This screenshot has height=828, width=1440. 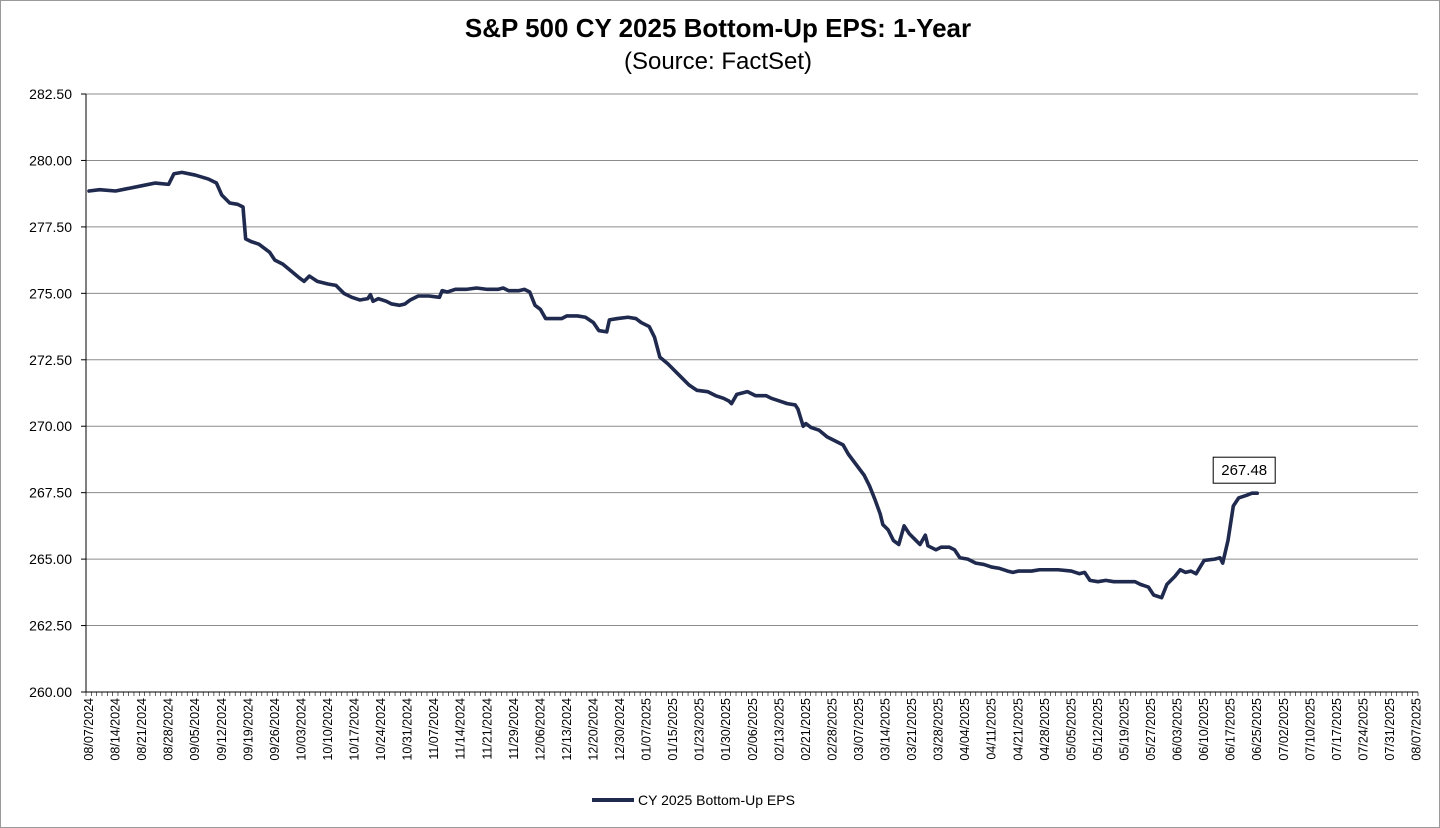 I want to click on x-tick-label: 02/21/2025, so click(x=806, y=729).